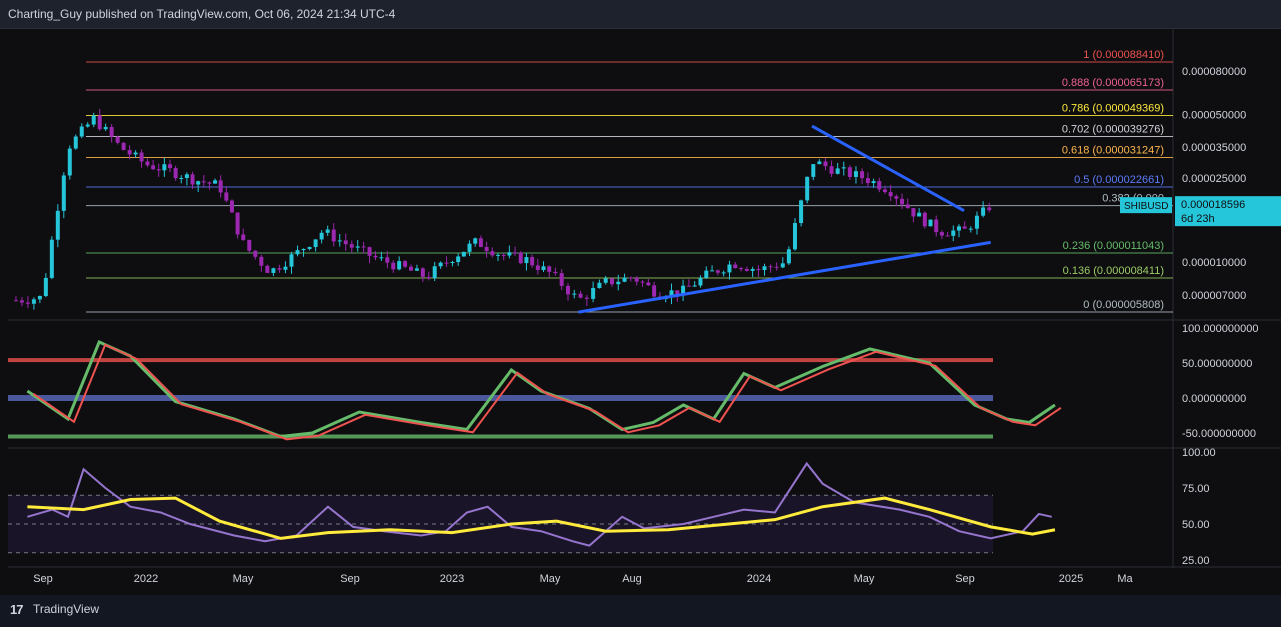  I want to click on time-axis-tick: 2022, so click(146, 579).